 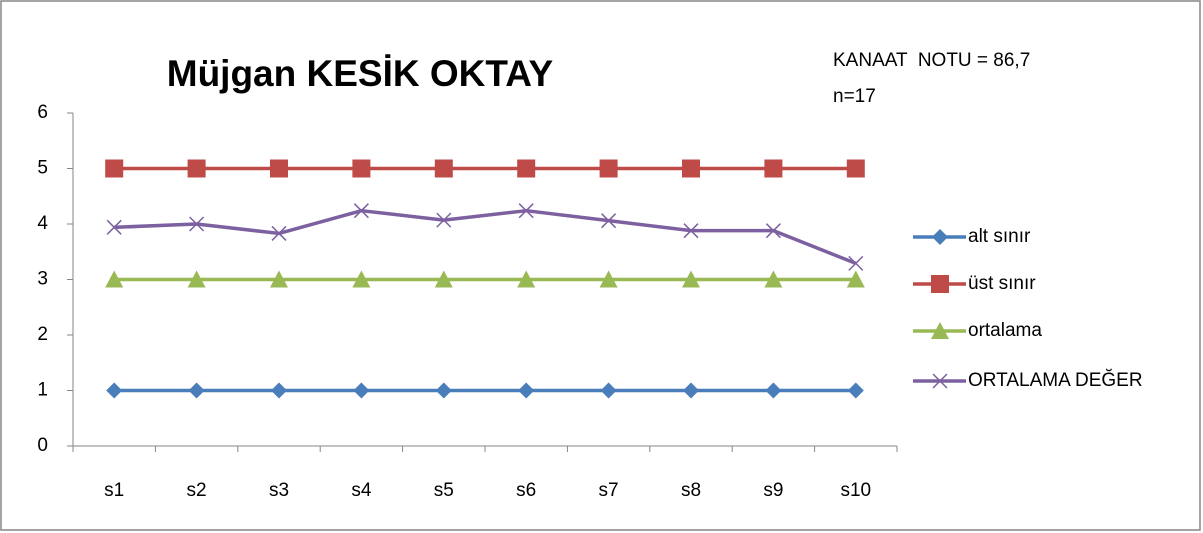 What do you see at coordinates (361, 490) in the screenshot?
I see `x-tick-label: s4` at bounding box center [361, 490].